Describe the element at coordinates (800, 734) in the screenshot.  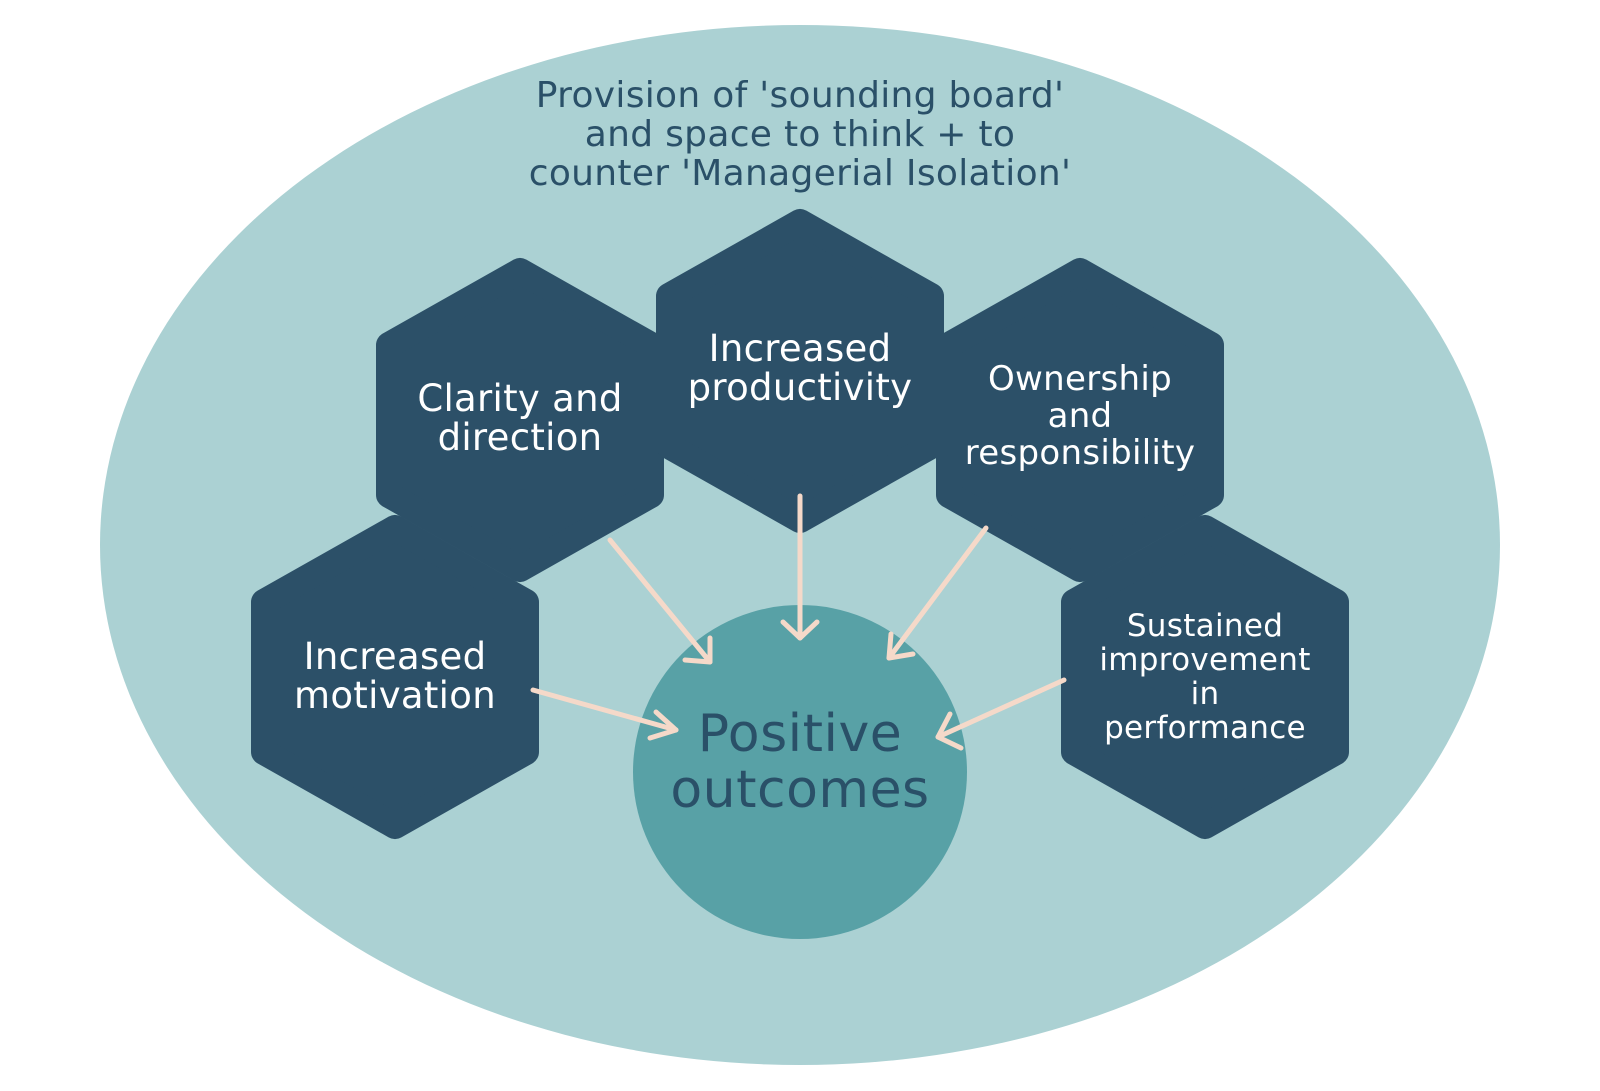
I see `center-label-line: Positive` at that location.